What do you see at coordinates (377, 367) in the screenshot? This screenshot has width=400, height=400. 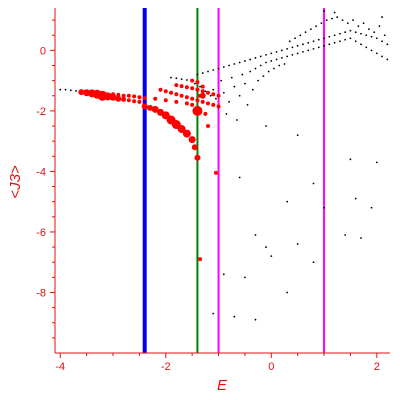 I see `x-tick-label: 2` at bounding box center [377, 367].